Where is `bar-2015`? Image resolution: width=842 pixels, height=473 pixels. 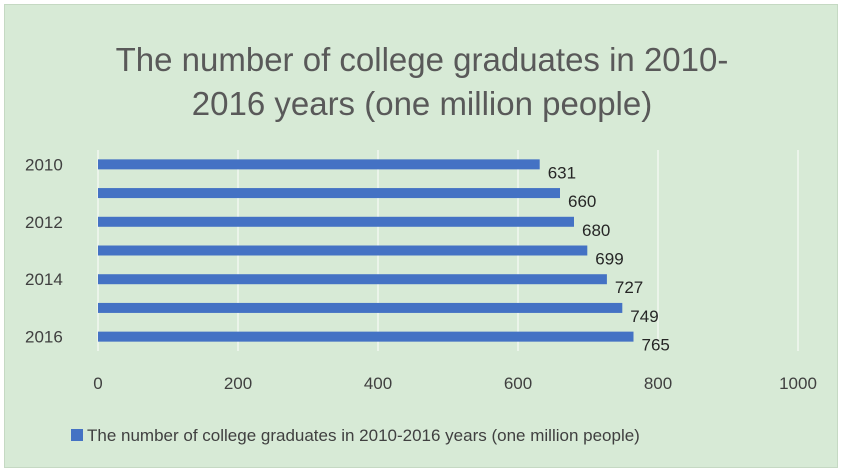 bar-2015 is located at coordinates (360, 307).